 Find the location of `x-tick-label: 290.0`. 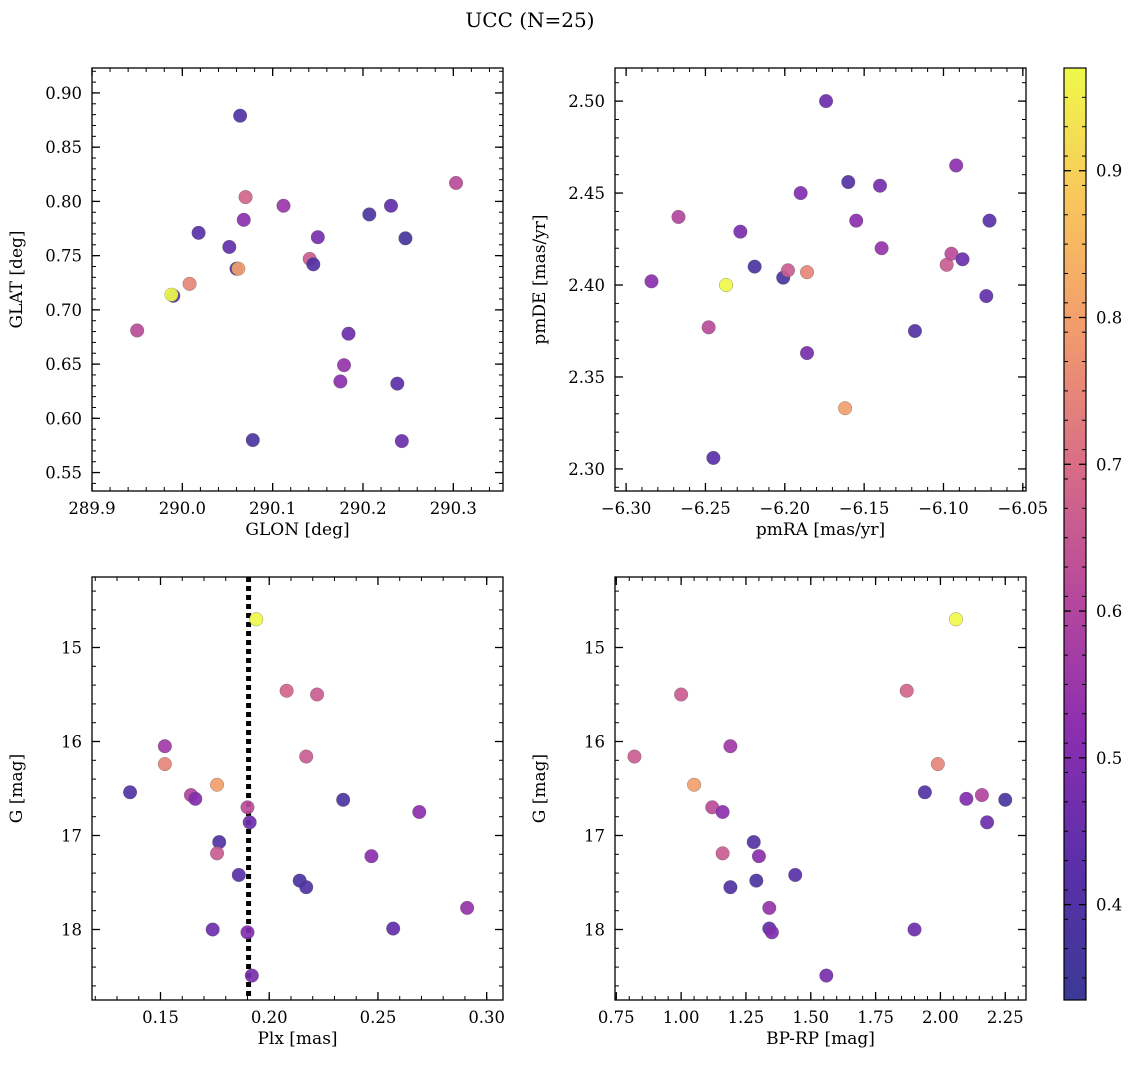

x-tick-label: 290.0 is located at coordinates (182, 508).